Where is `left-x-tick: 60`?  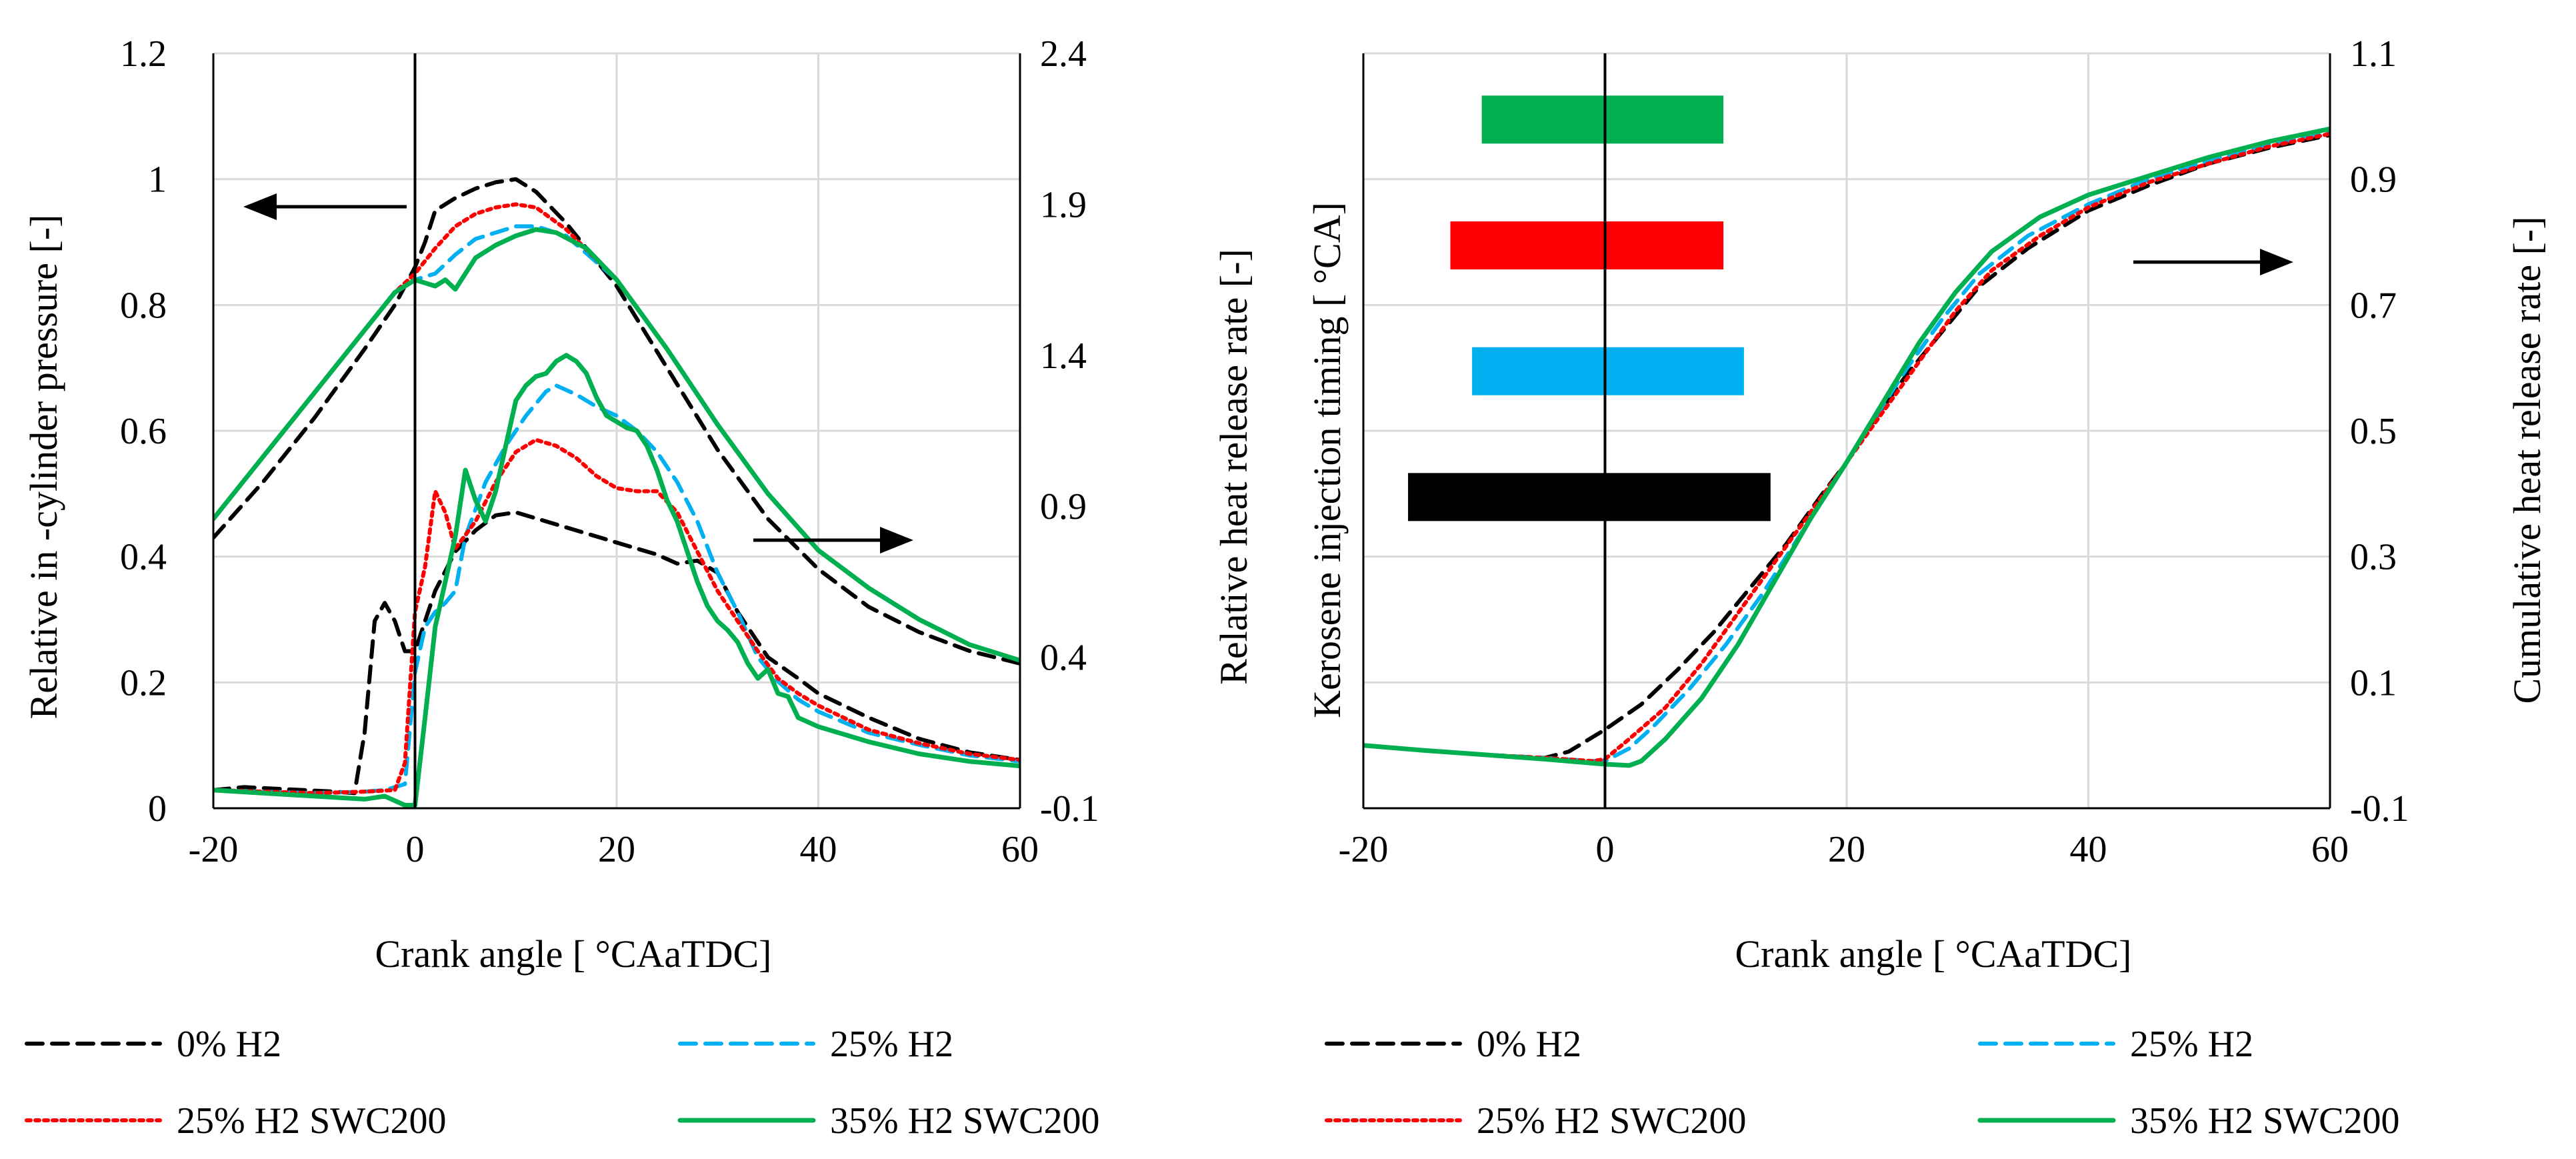
left-x-tick: 60 is located at coordinates (1020, 849).